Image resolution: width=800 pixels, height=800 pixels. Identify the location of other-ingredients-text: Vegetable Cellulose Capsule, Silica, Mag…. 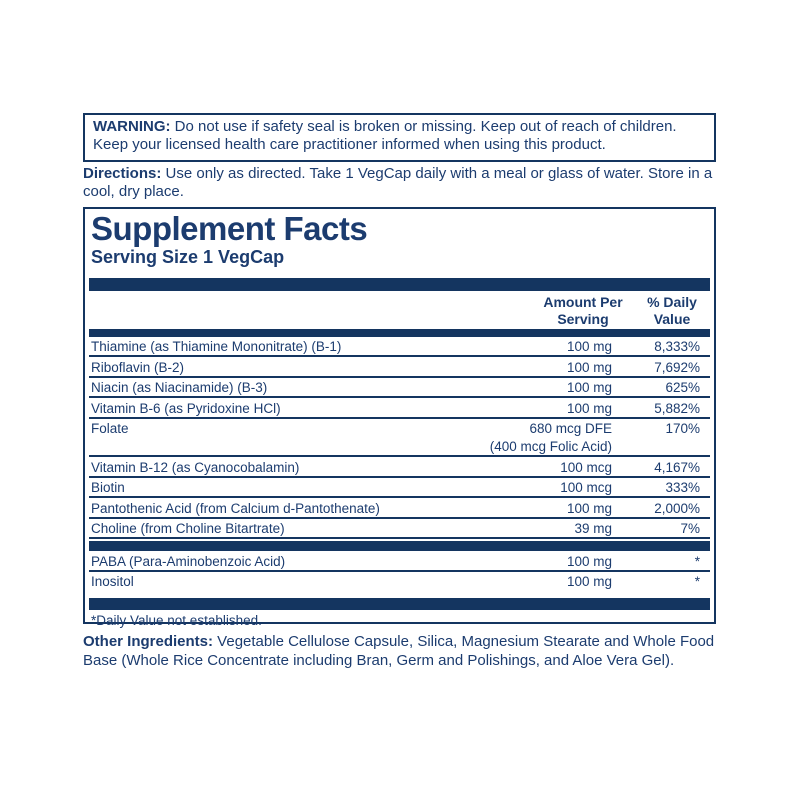
(399, 651).